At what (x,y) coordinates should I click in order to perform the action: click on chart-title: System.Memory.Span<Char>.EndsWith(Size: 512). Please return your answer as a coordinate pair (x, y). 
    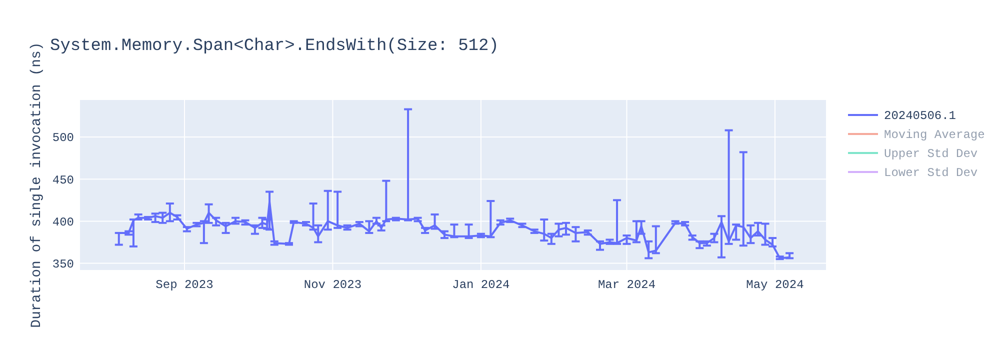
    Looking at the image, I should click on (274, 46).